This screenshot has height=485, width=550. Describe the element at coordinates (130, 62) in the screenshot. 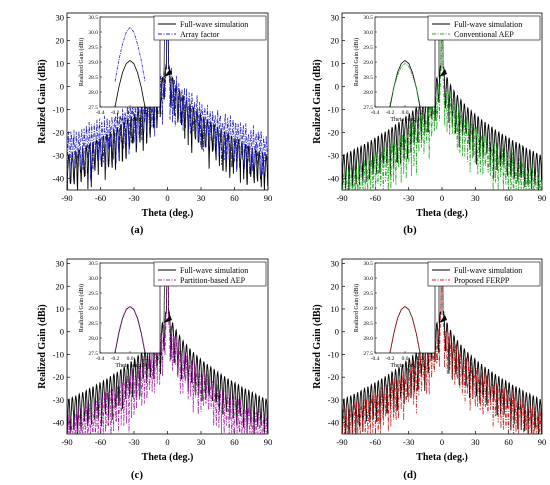

I see `inset-frame` at that location.